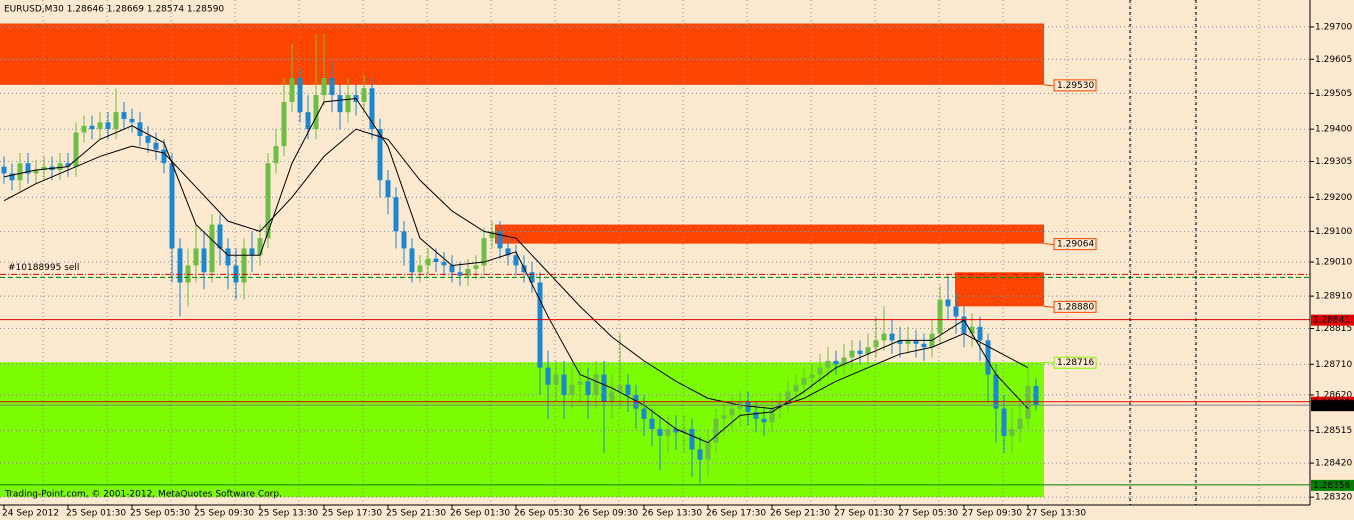 This screenshot has width=1354, height=520. Describe the element at coordinates (544, 514) in the screenshot. I see `x-tick-label: 26 Sep 05:30` at that location.